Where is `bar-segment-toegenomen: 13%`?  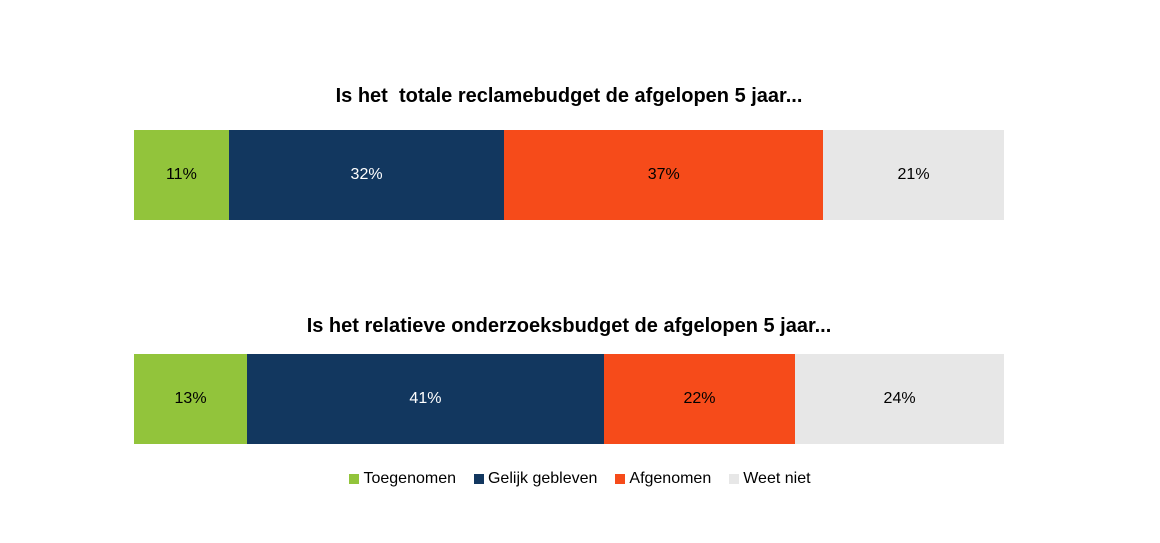 bar-segment-toegenomen: 13% is located at coordinates (191, 399).